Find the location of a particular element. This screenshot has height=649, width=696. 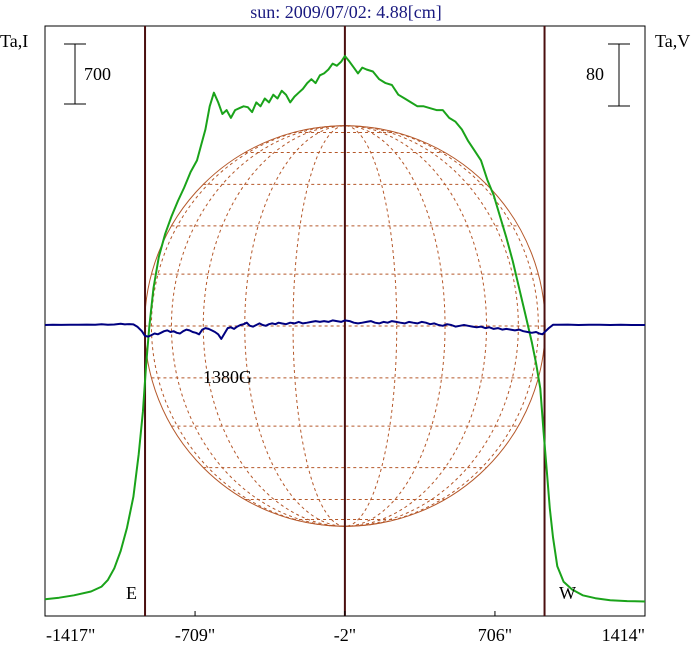

scale-bar-left-label: 700 is located at coordinates (97, 74).